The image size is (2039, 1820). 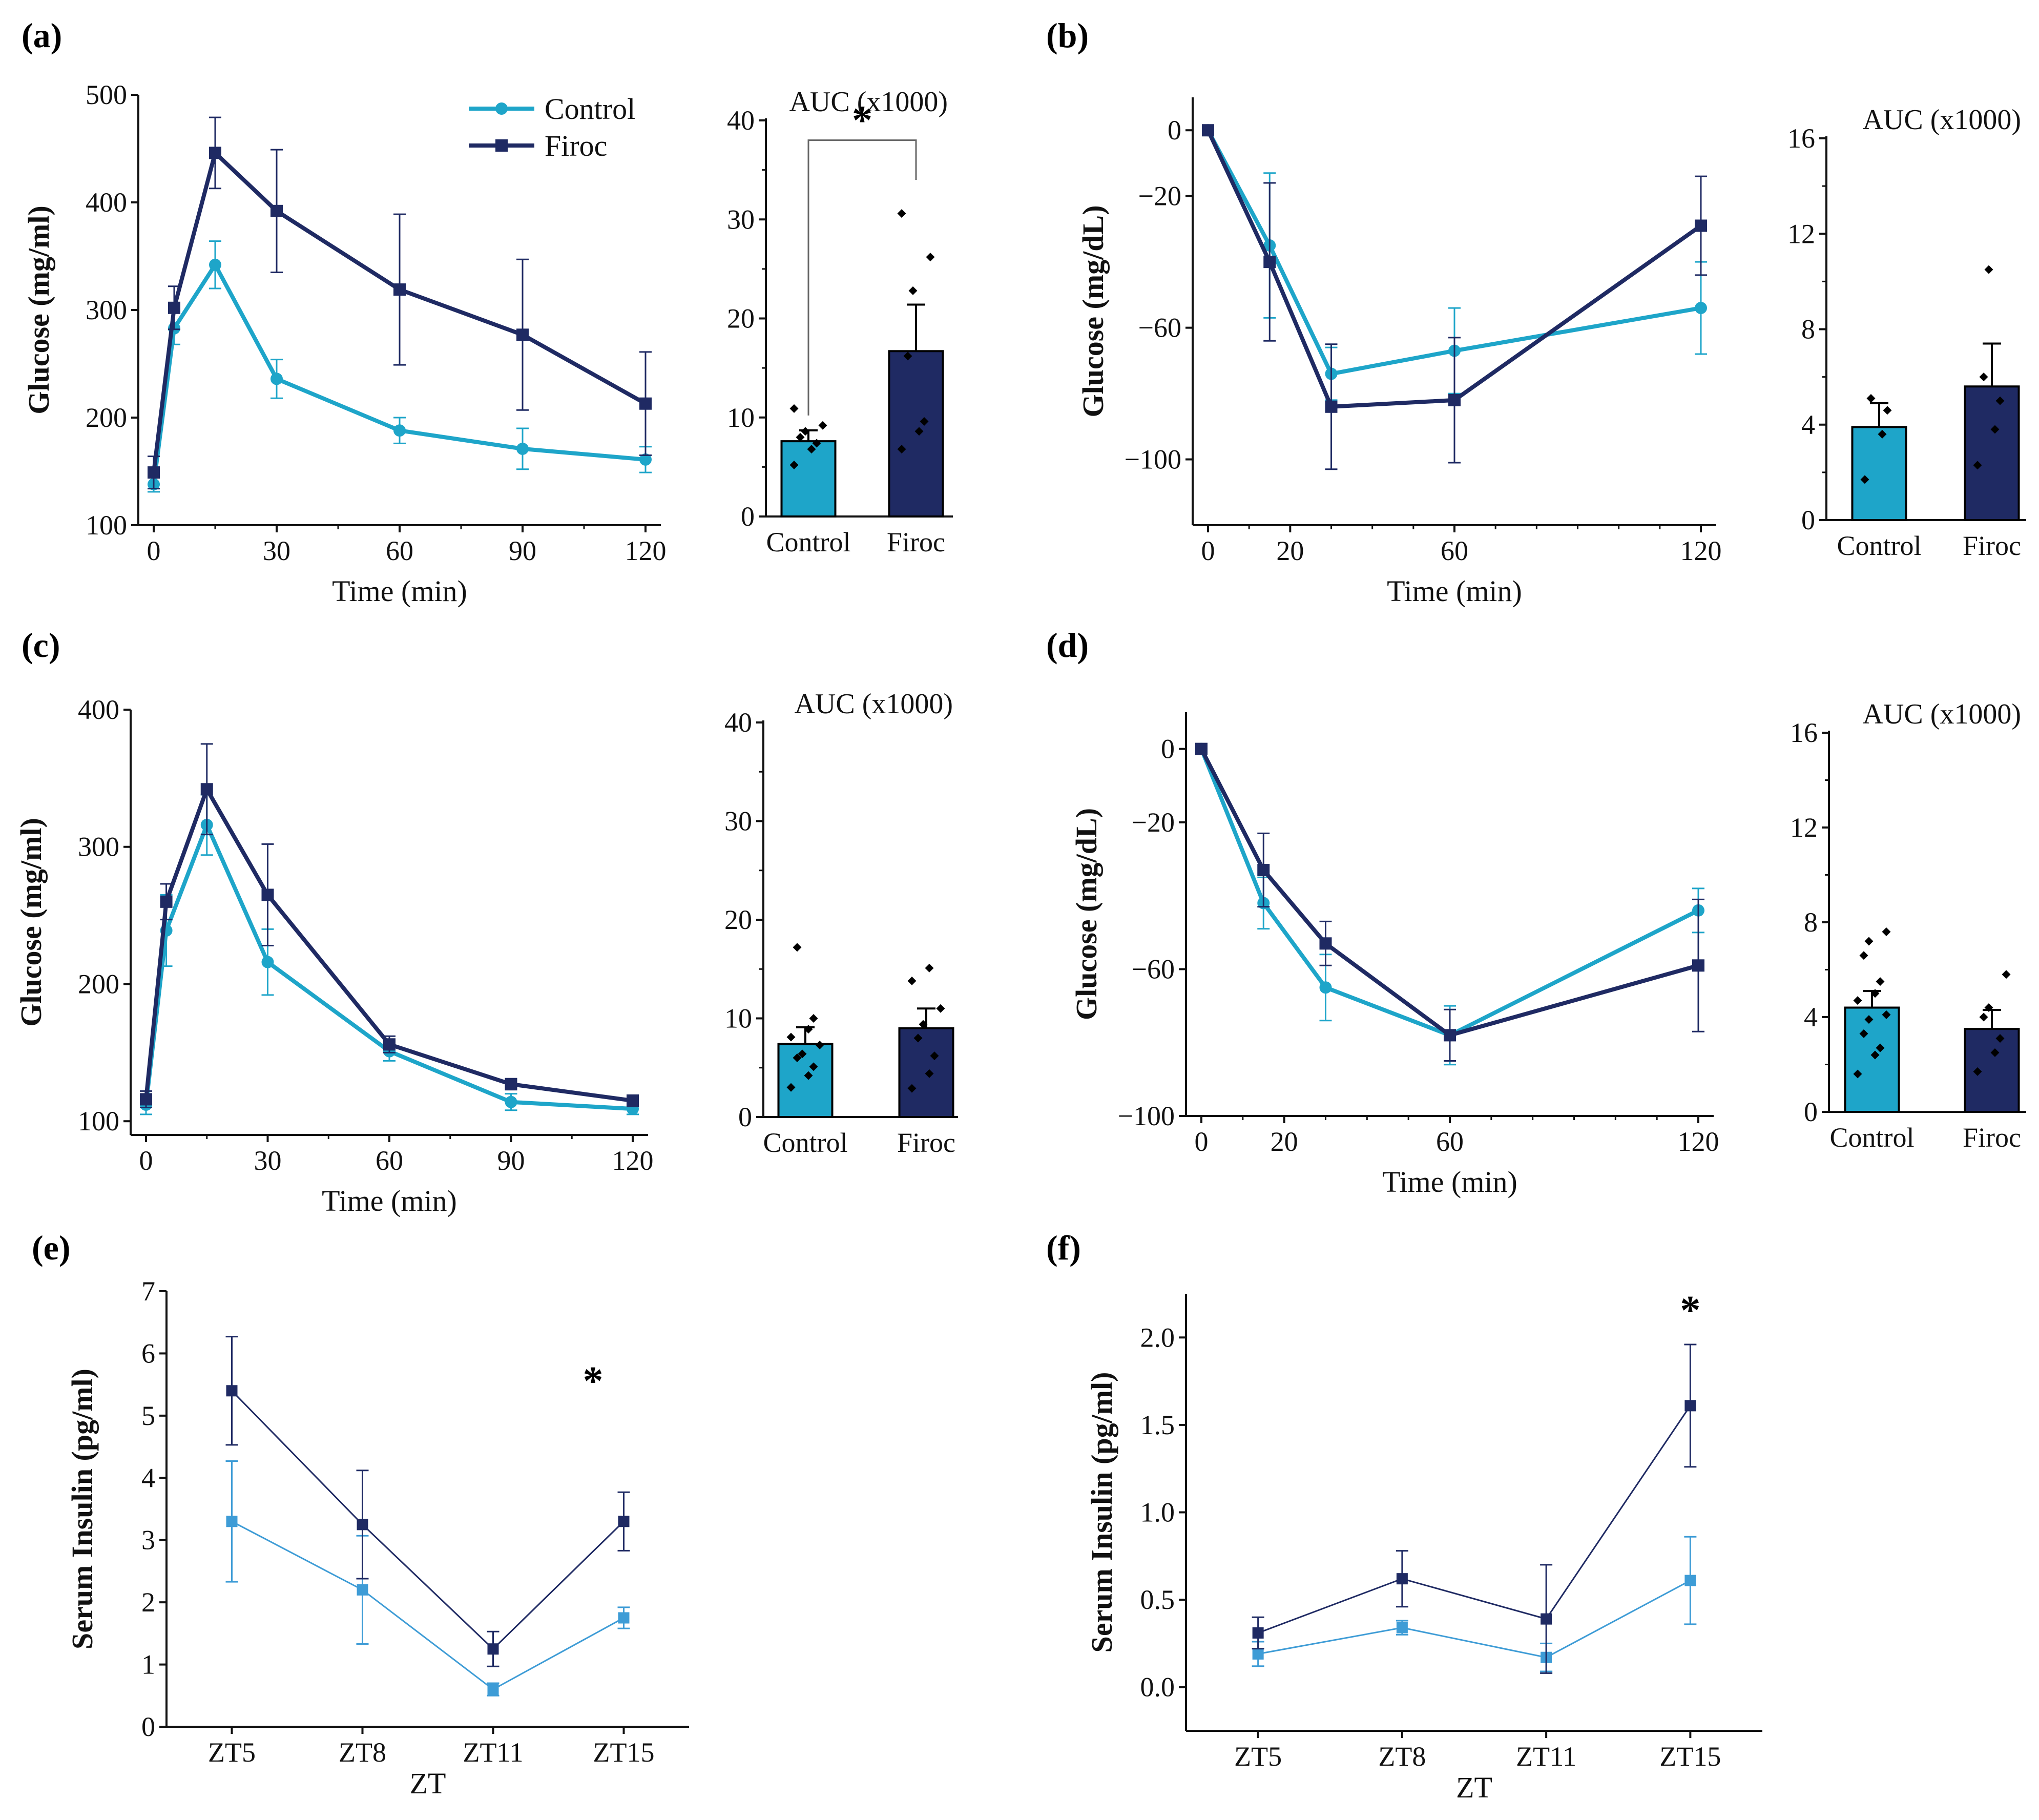 I want to click on panel-label-d: (d), so click(x=1067, y=645).